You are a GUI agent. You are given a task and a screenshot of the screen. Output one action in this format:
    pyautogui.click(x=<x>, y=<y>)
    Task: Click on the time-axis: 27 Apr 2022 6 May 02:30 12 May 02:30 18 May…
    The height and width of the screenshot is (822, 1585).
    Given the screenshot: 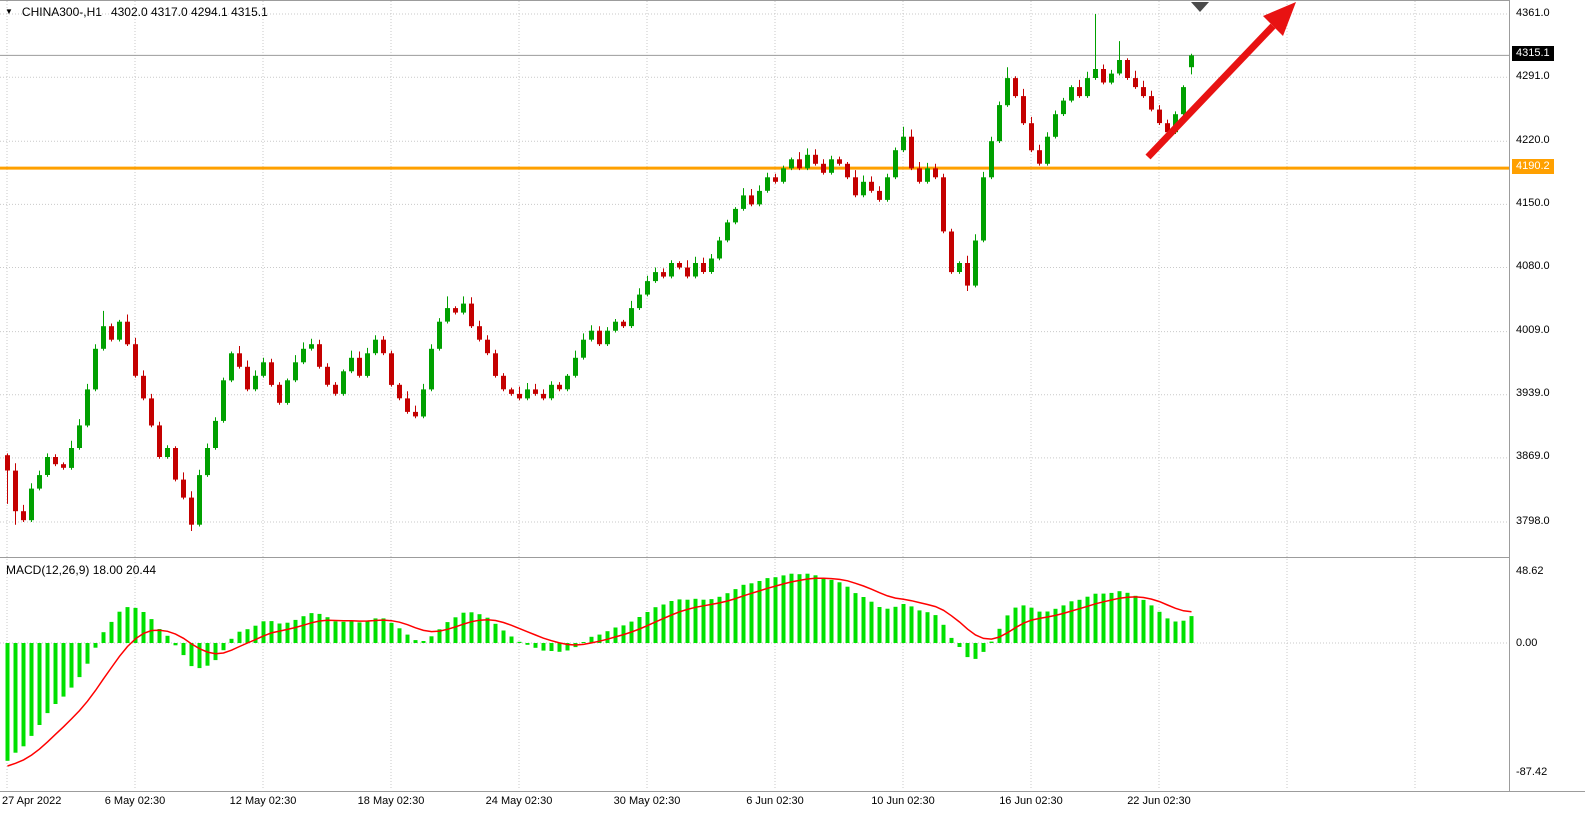 What is the action you would take?
    pyautogui.click(x=754, y=805)
    